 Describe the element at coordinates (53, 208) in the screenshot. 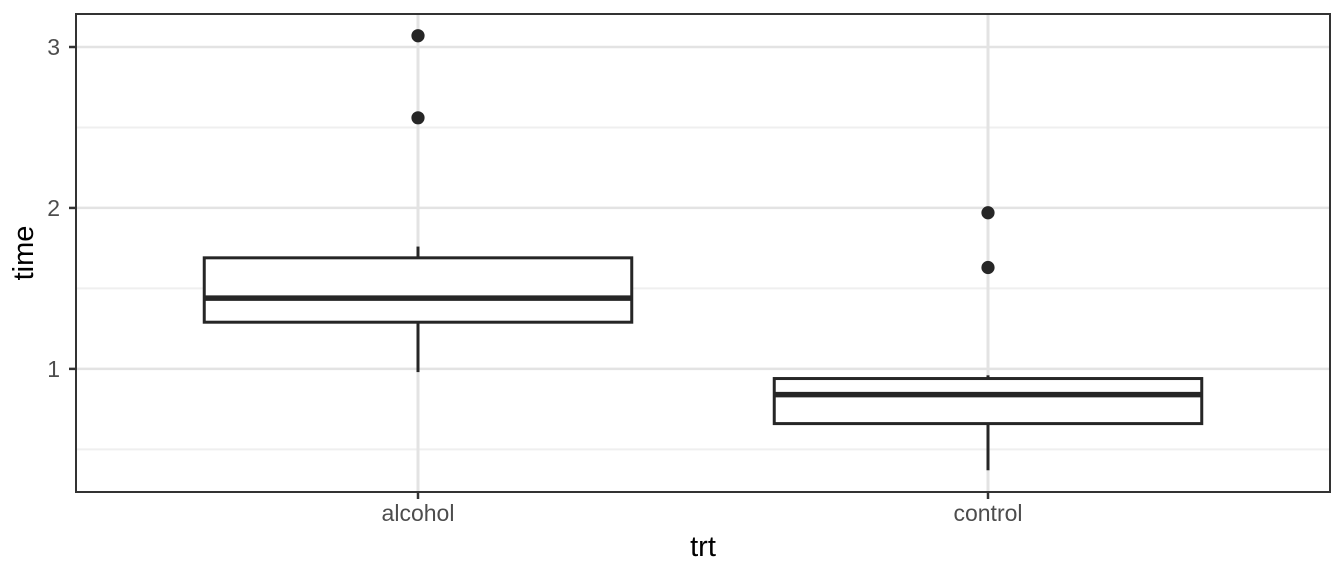

I see `y-tick-label: 2` at that location.